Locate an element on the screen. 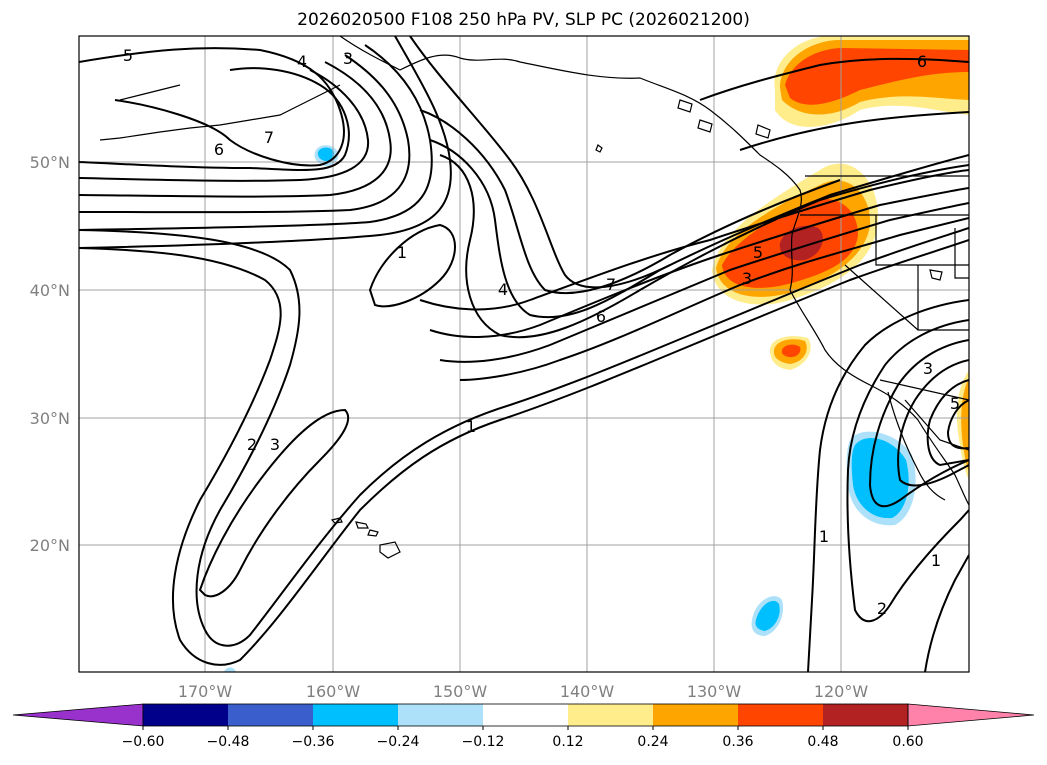 Image resolution: width=1047 pixels, height=765 pixels. lon-label-160w: 160°W is located at coordinates (333, 691).